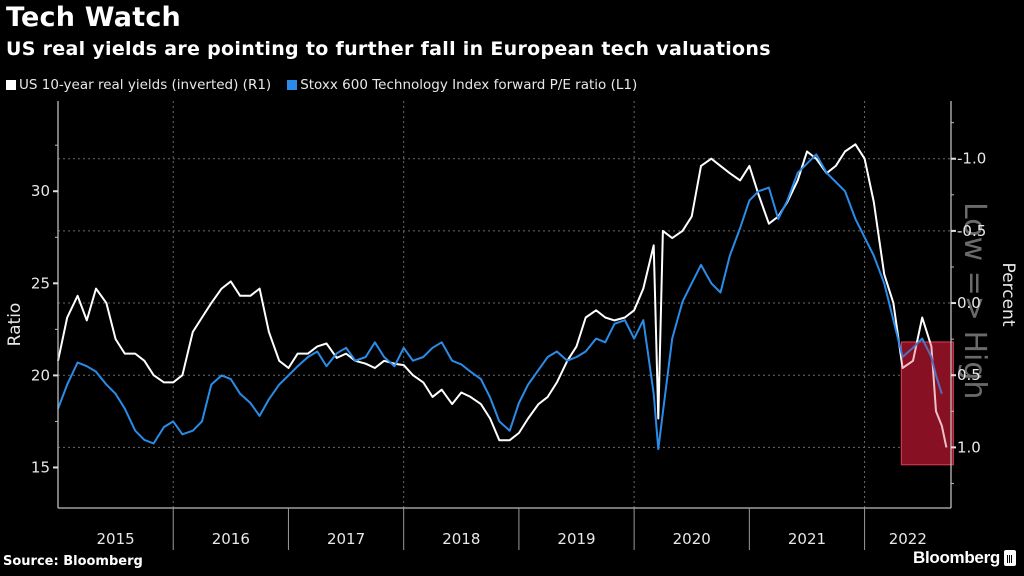  I want to click on x-tick-label: 2019, so click(576, 539).